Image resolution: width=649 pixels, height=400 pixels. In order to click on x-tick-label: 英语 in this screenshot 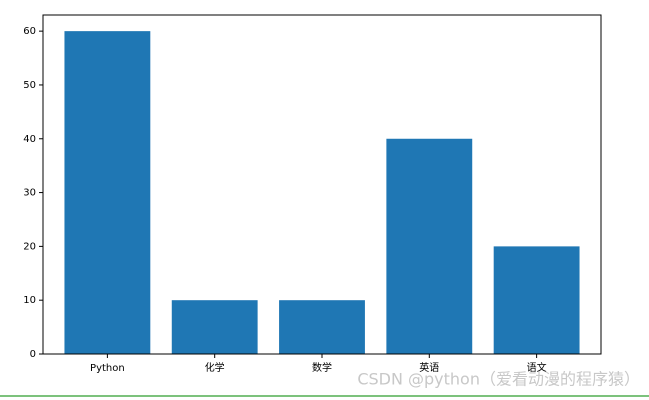, I will do `click(429, 367)`.